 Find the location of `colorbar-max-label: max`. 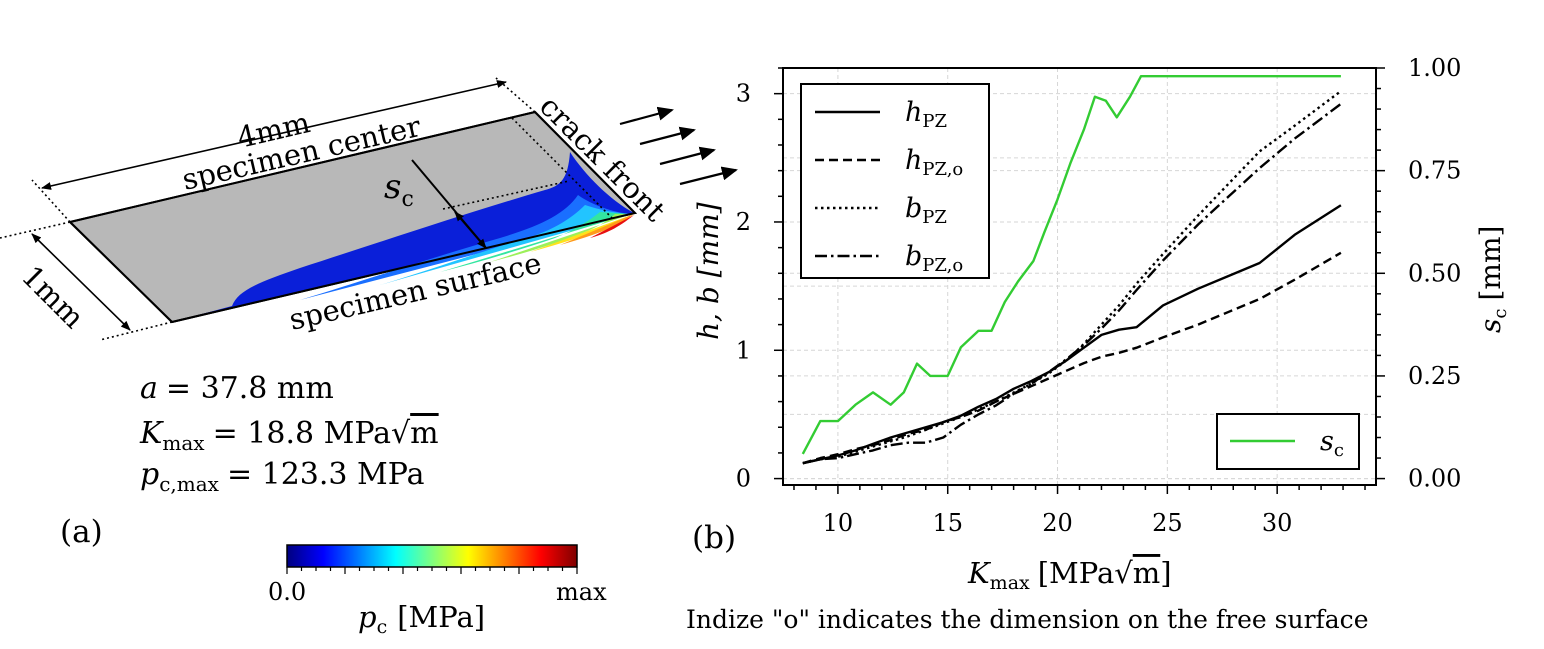

colorbar-max-label: max is located at coordinates (581, 592).